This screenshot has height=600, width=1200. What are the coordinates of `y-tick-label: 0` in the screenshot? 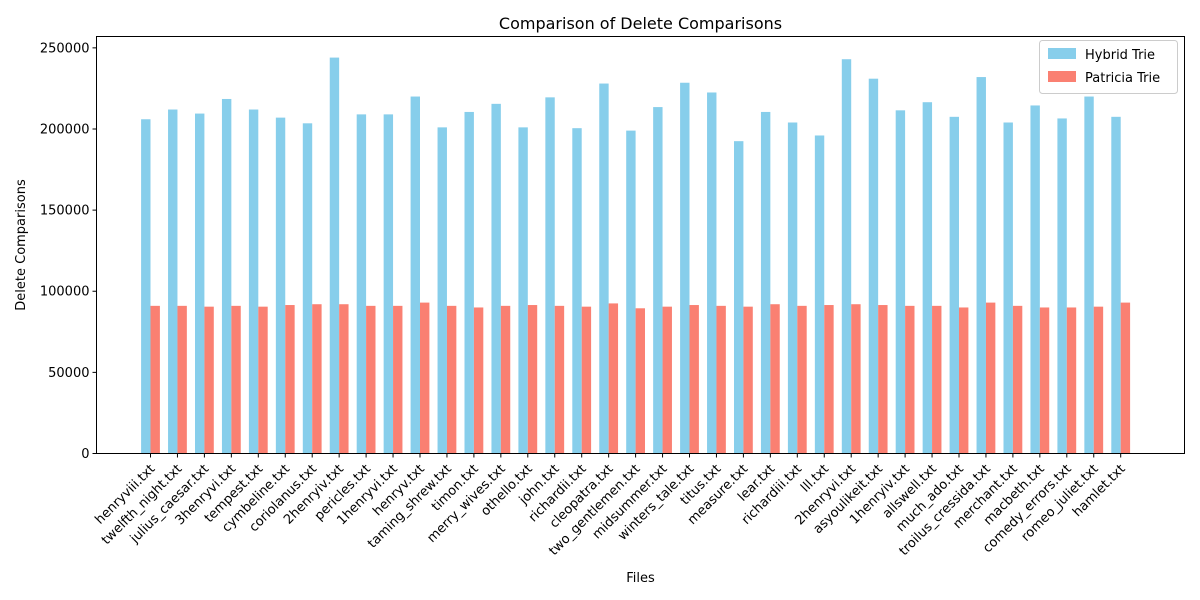 It's located at (85, 454).